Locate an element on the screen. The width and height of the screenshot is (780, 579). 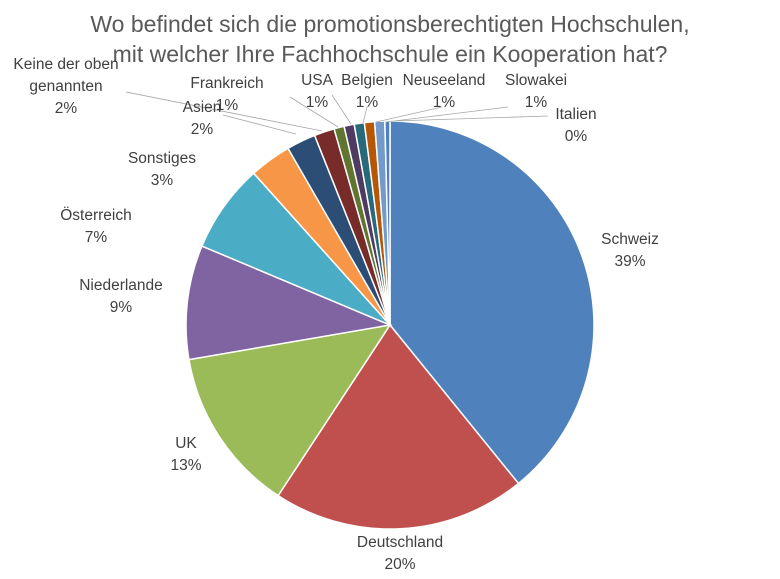
leader-line-slowakei is located at coordinates (447, 114).